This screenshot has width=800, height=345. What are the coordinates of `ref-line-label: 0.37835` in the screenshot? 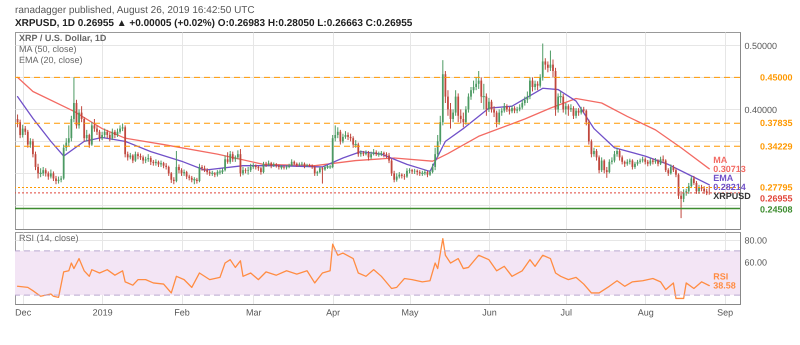 It's located at (776, 123).